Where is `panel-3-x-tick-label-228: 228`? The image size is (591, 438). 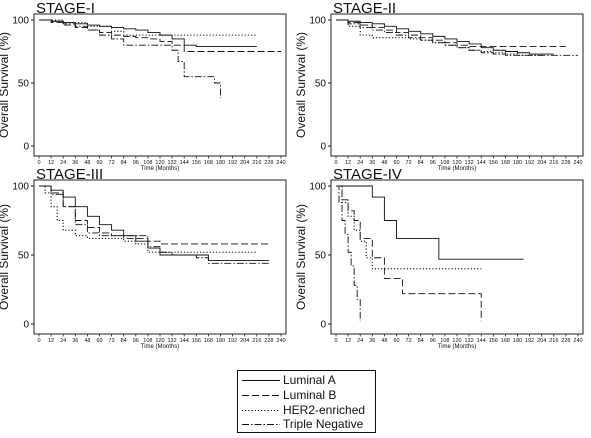
panel-3-x-tick-label-228: 228 is located at coordinates (268, 341).